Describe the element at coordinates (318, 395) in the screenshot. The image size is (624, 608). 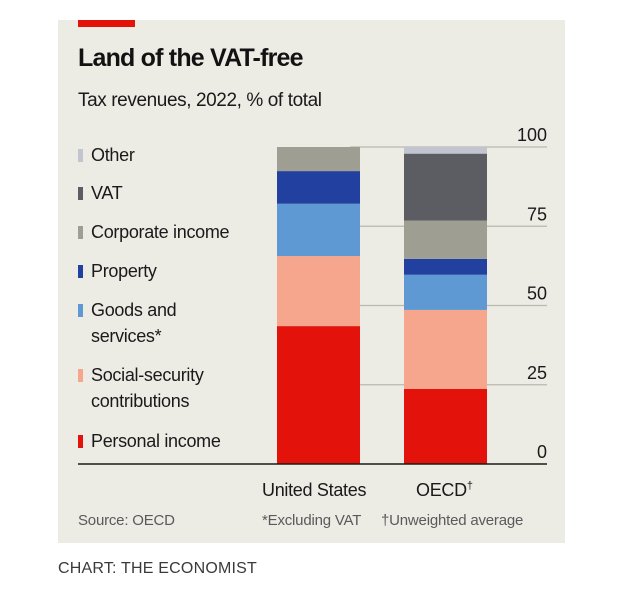
I see `bar-segment-us-personal-income` at that location.